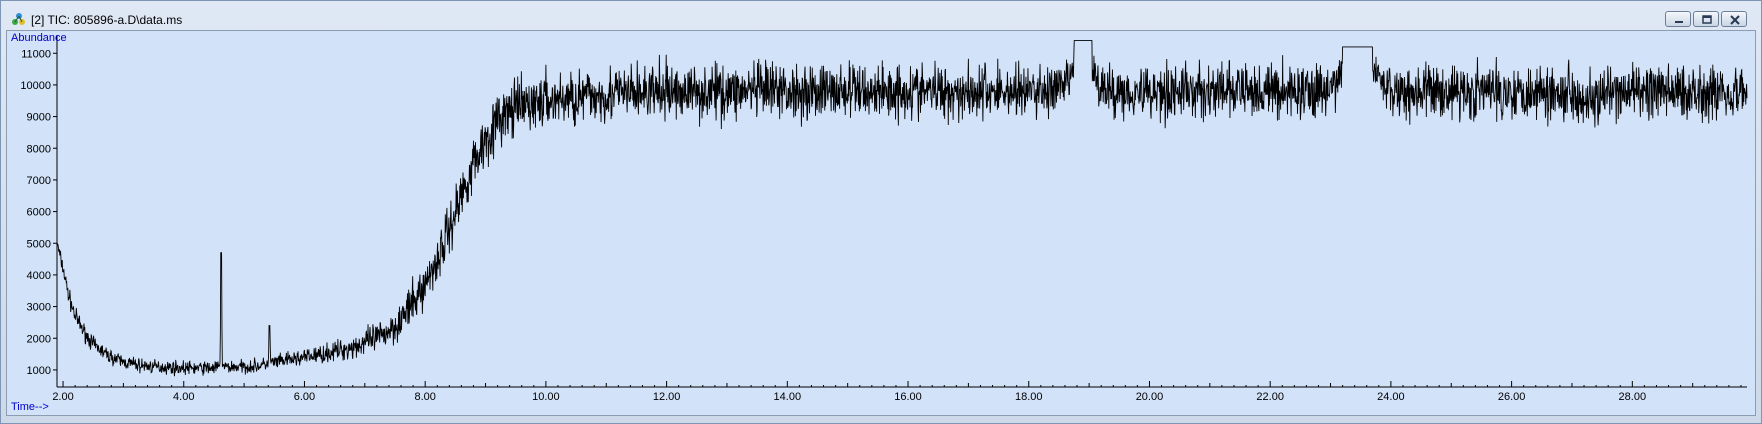 This screenshot has height=424, width=1762. I want to click on title-bar: [2] TIC: 805896-a.D\data.ms, so click(881, 15).